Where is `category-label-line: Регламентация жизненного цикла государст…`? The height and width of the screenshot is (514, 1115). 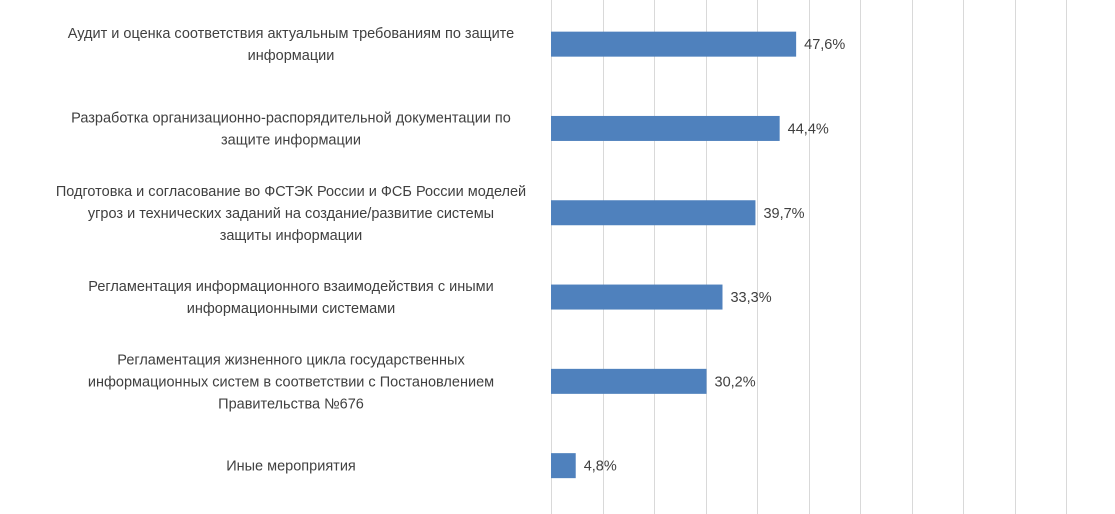
category-label-line: Регламентация жизненного цикла государст… is located at coordinates (291, 360).